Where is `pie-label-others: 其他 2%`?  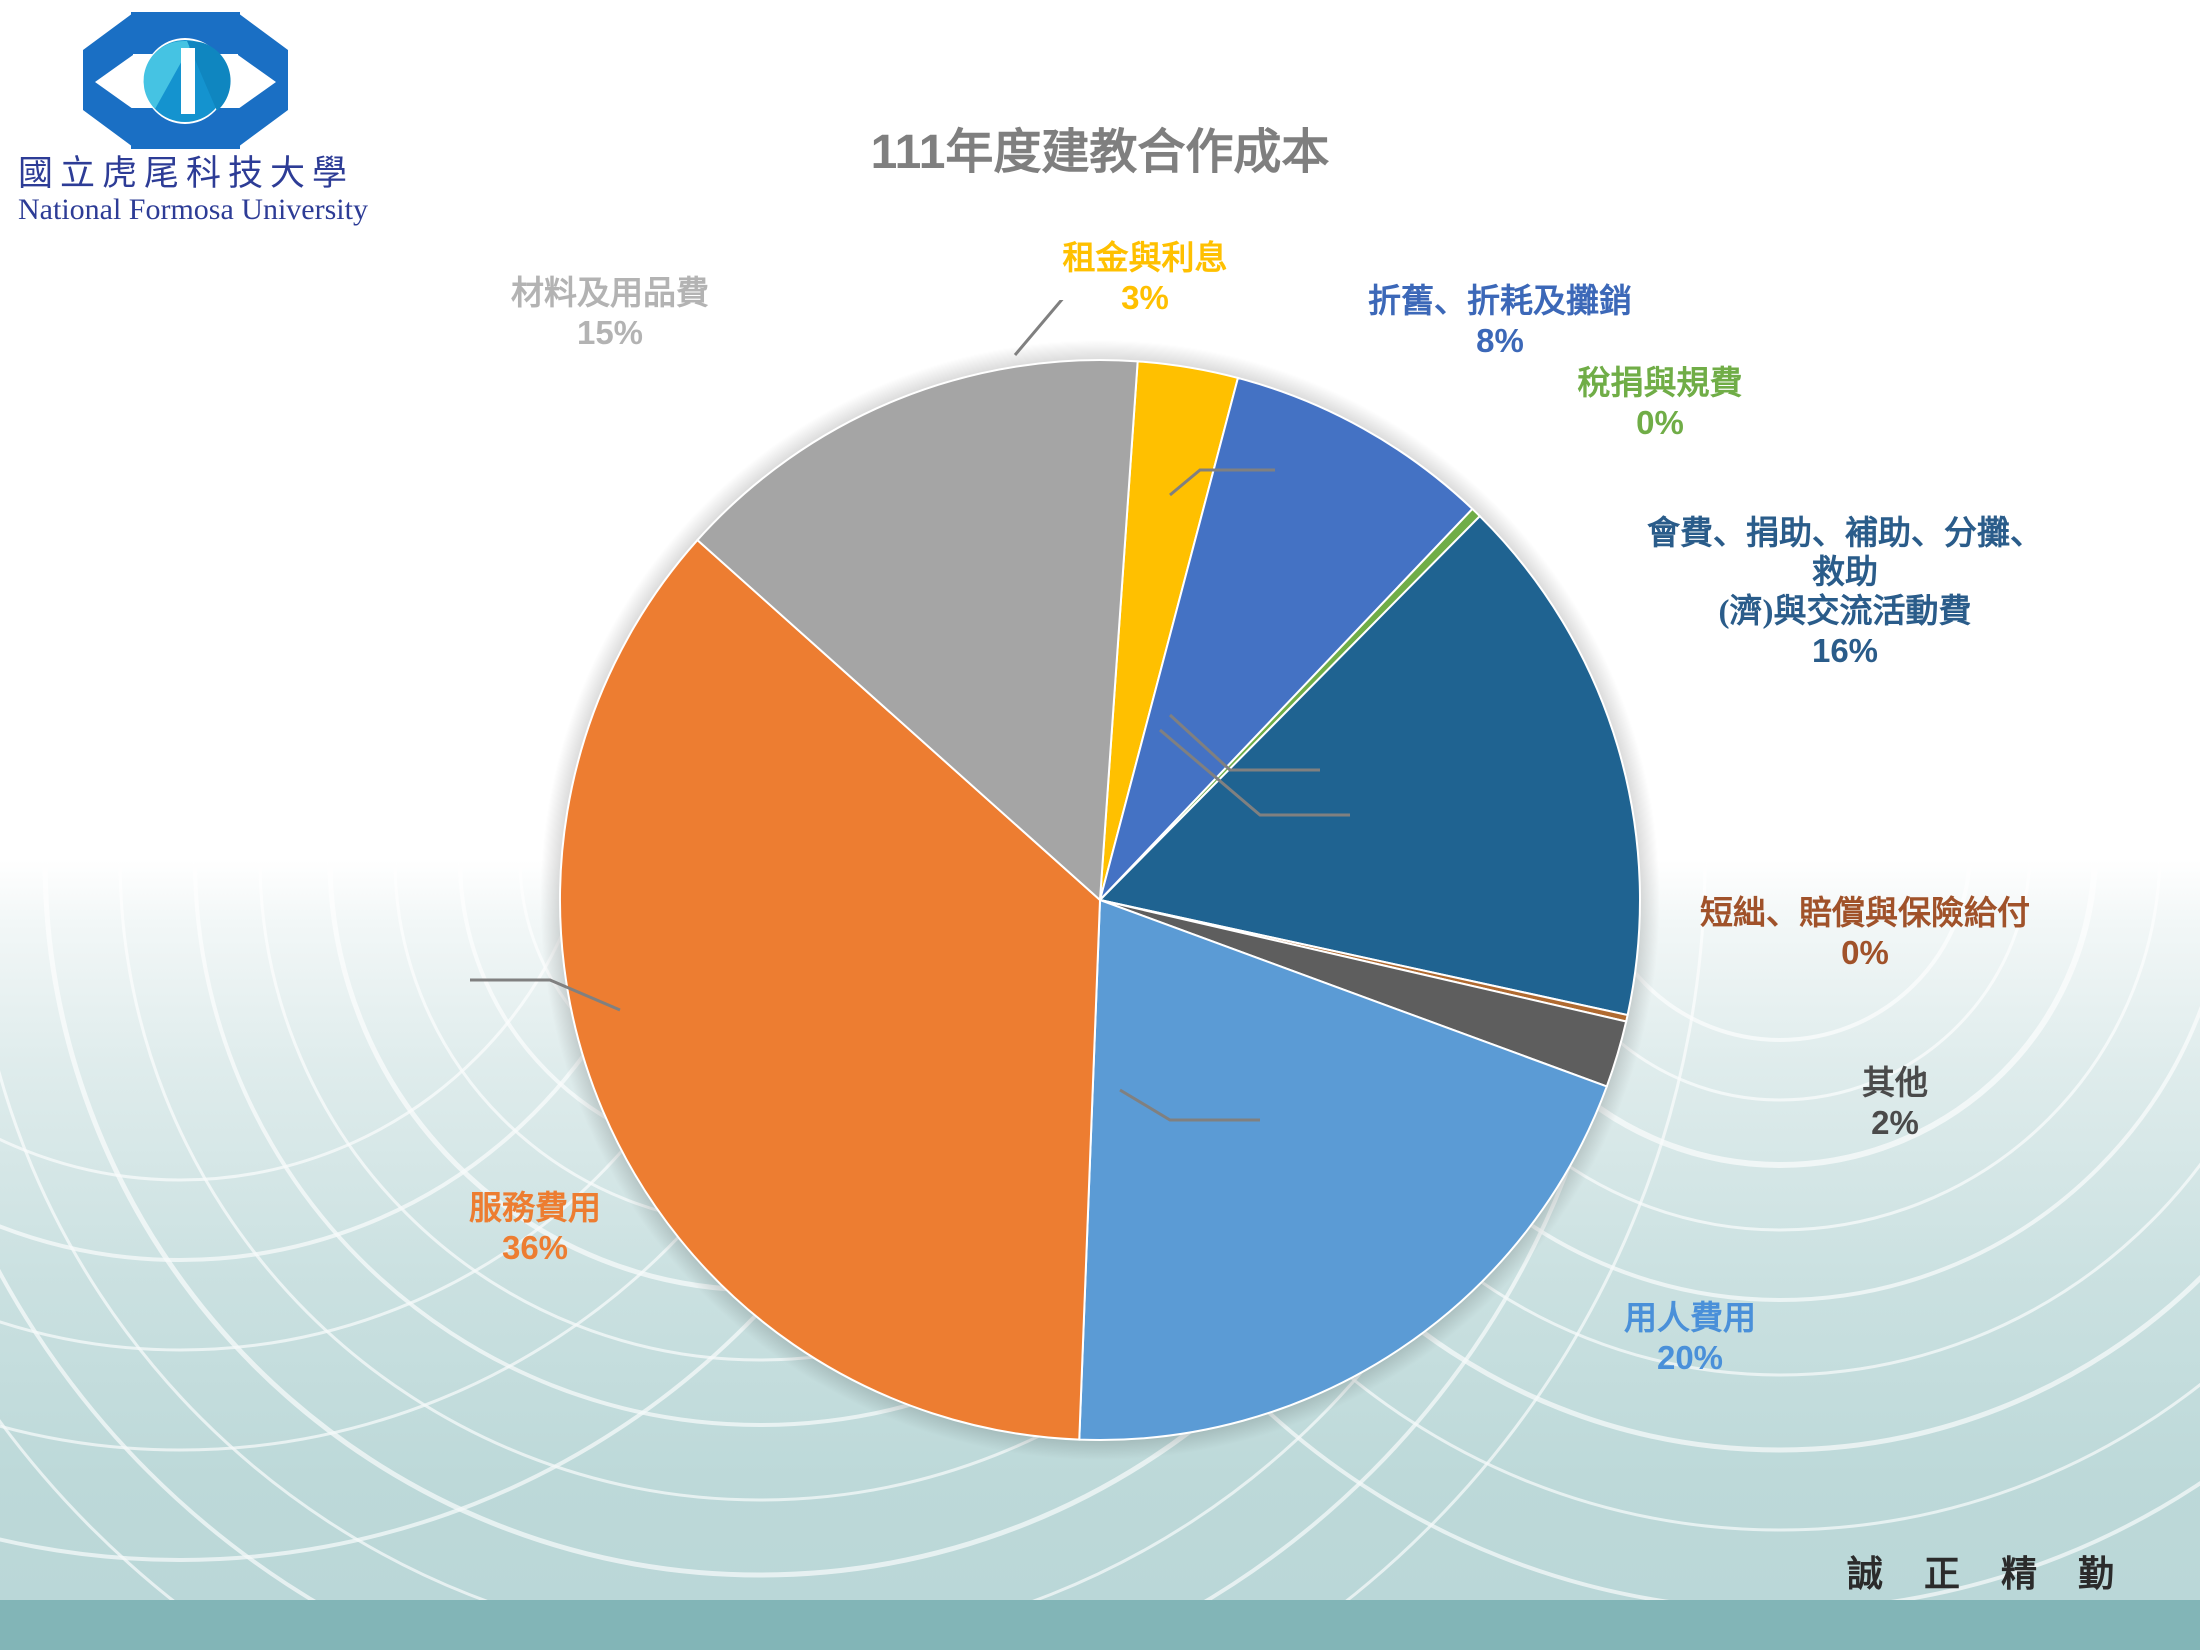 pie-label-others: 其他 2% is located at coordinates (1895, 1104).